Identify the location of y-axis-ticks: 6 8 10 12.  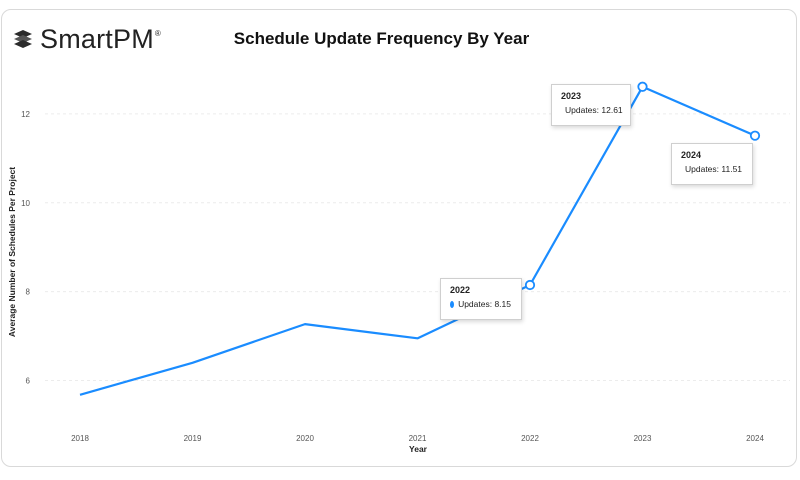
(25, 248).